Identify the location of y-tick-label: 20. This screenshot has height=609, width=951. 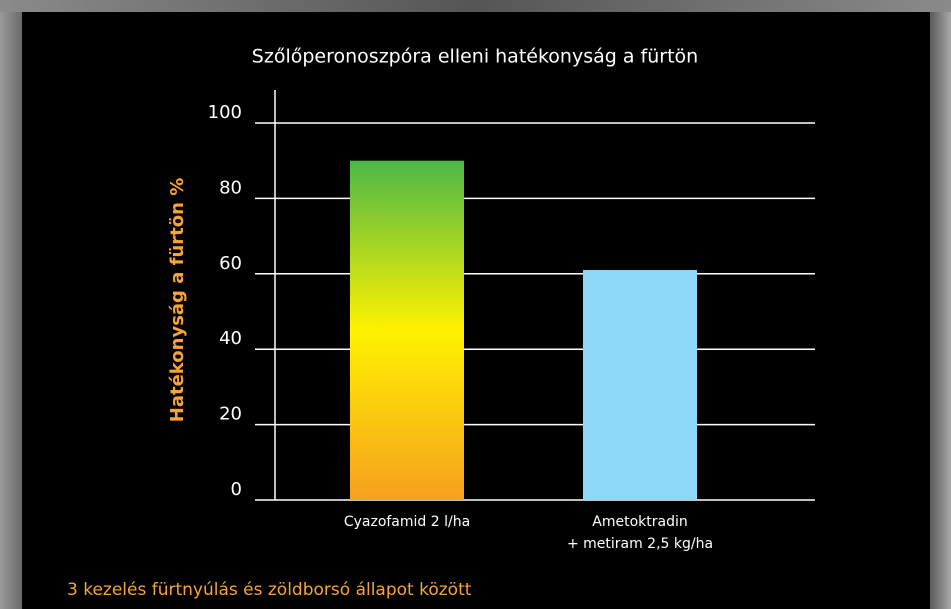
(230, 414).